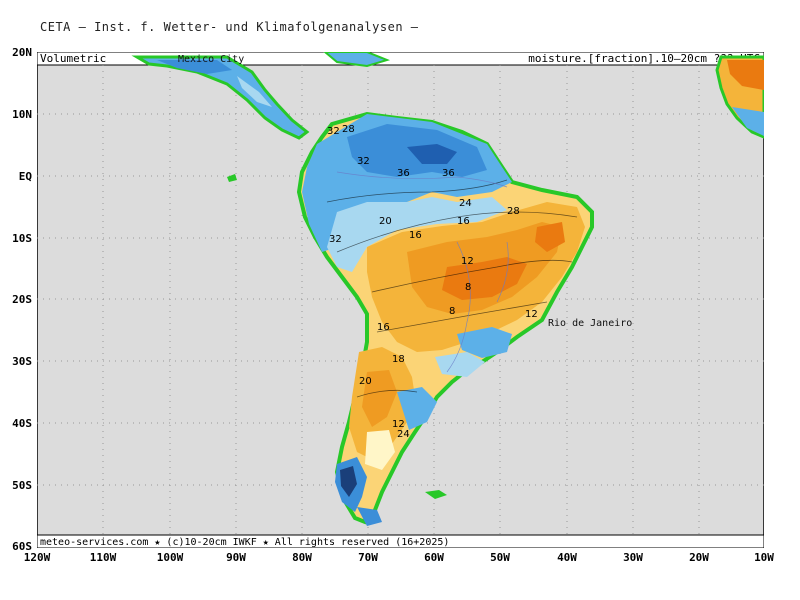 The image size is (800, 600). I want to click on lat-label: EQ, so click(25, 176).